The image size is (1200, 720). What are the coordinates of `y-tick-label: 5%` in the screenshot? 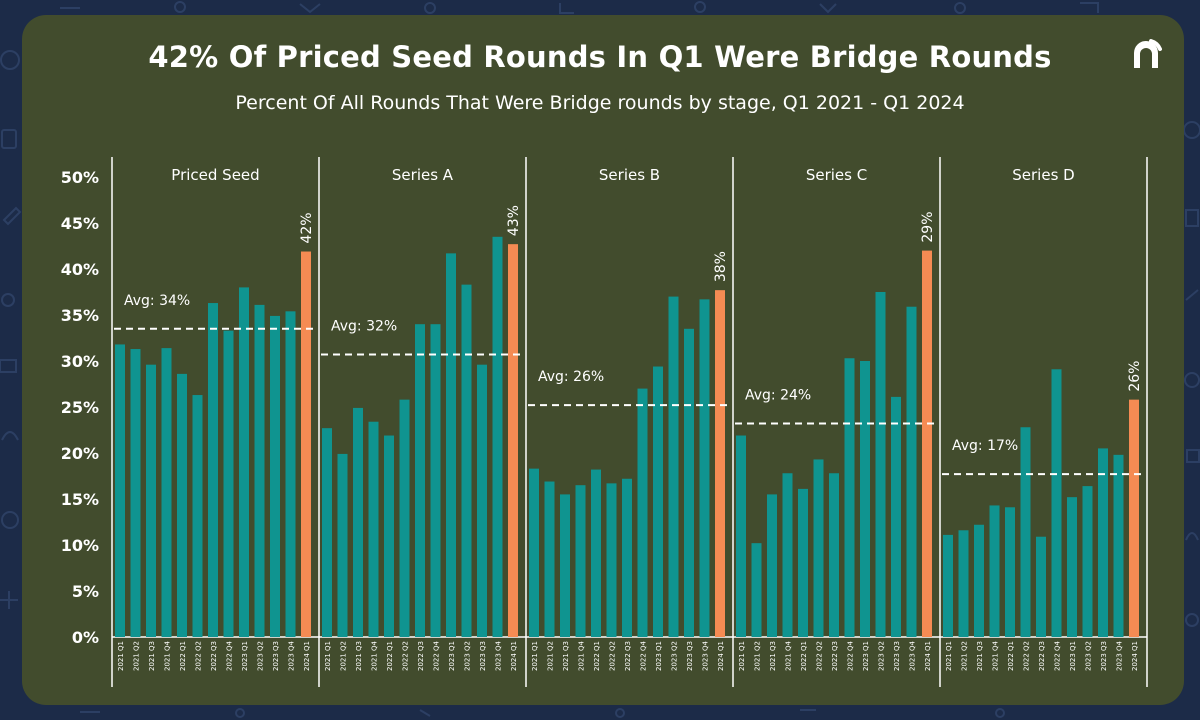 It's located at (85, 591).